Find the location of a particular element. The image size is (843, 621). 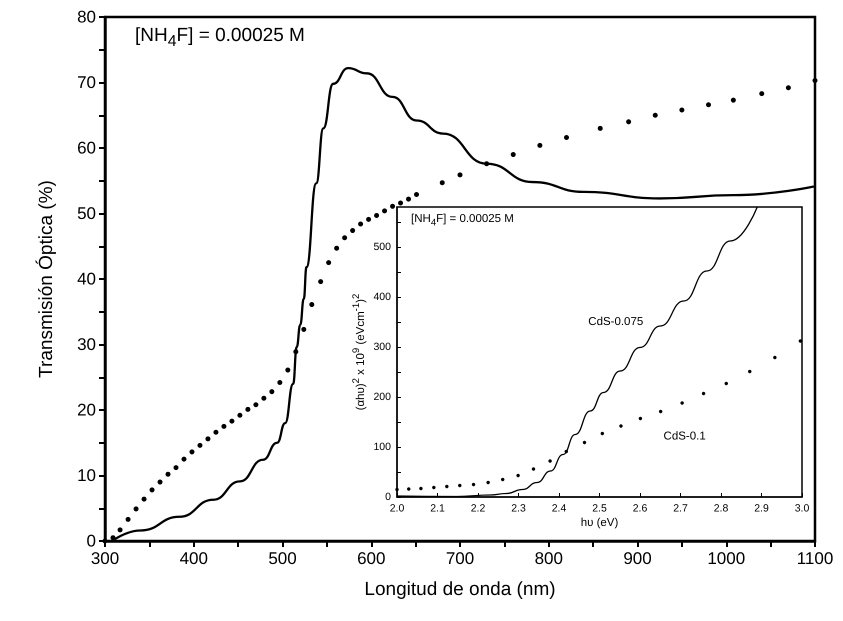

x-tick-label: 800 is located at coordinates (548, 558).